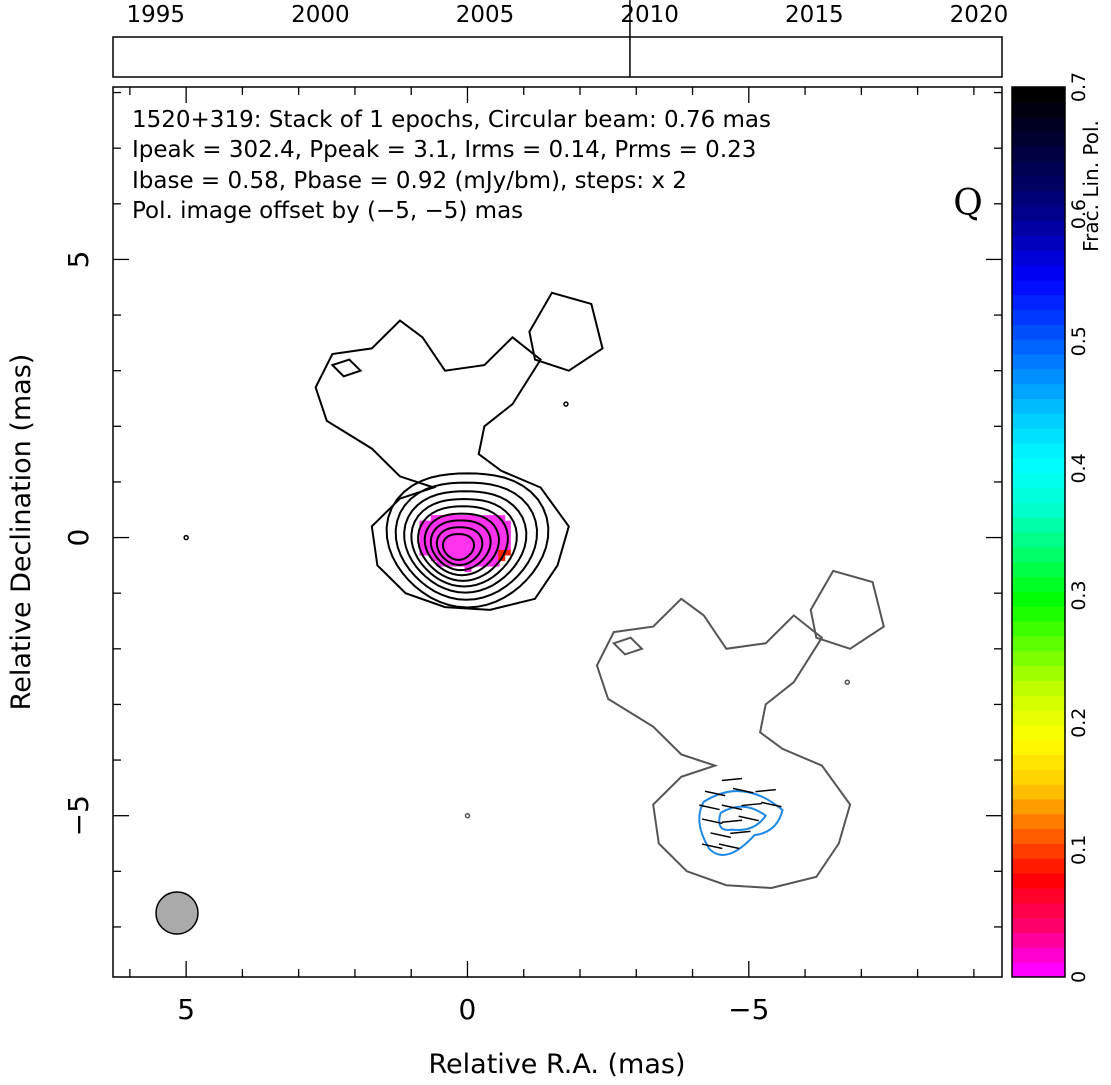 The width and height of the screenshot is (1111, 1085). Describe the element at coordinates (557, 57) in the screenshot. I see `epoch-strip-frame` at that location.